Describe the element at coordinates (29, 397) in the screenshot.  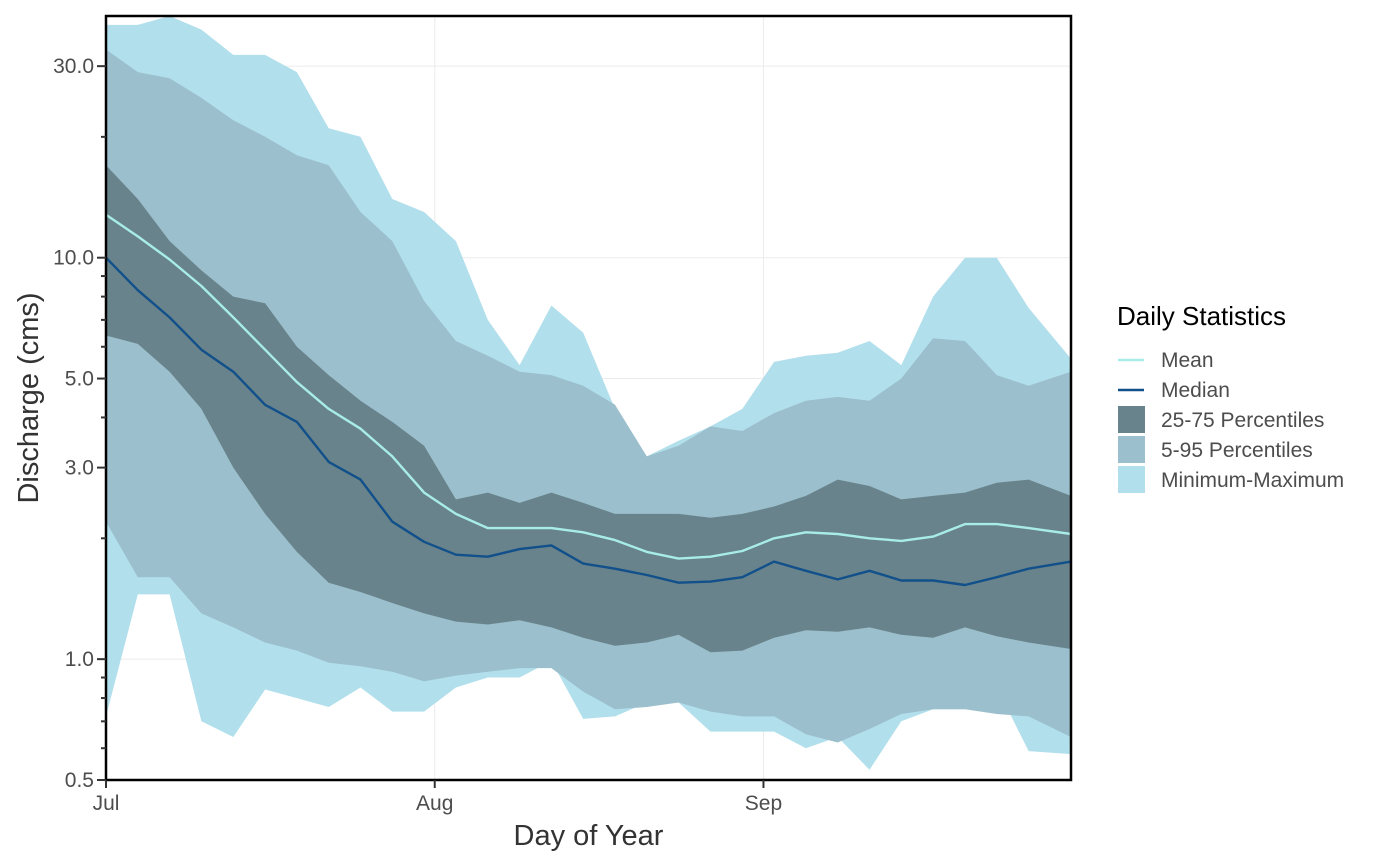
I see `y-axis-title: Discharge (cms)` at that location.